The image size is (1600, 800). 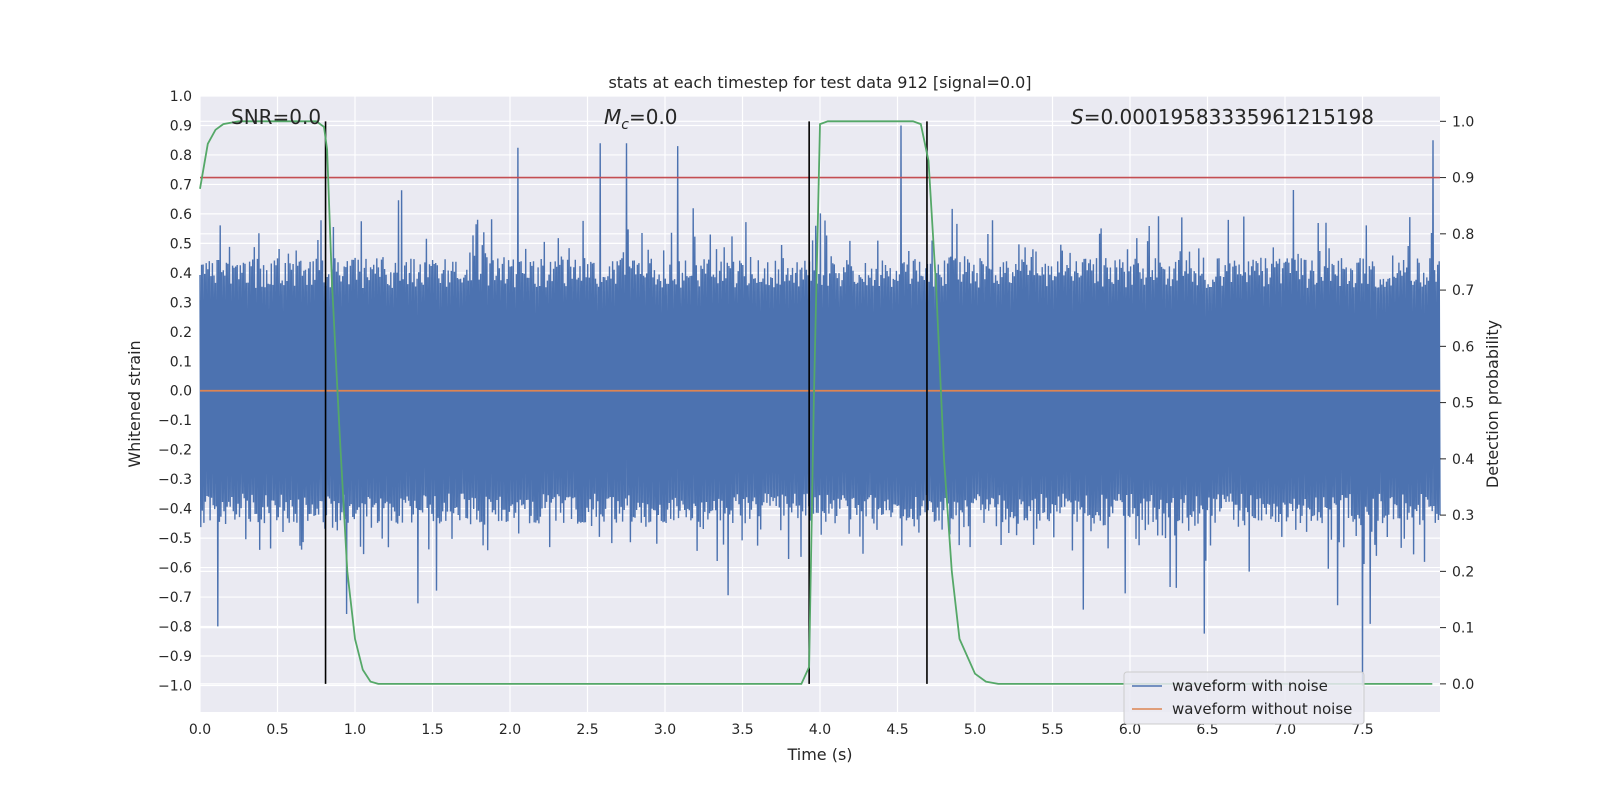 I want to click on y2-tick-label: 0.1, so click(x=1463, y=629).